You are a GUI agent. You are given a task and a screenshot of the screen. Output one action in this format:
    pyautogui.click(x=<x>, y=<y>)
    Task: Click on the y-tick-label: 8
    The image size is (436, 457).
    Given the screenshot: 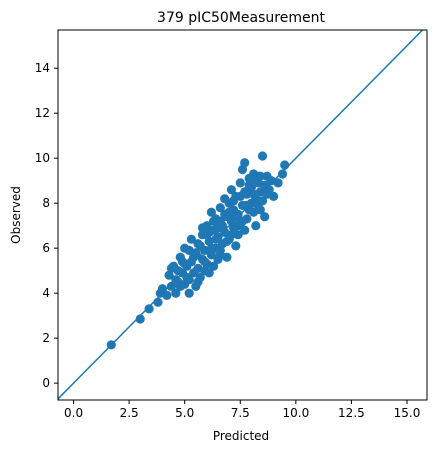 What is the action you would take?
    pyautogui.click(x=46, y=203)
    